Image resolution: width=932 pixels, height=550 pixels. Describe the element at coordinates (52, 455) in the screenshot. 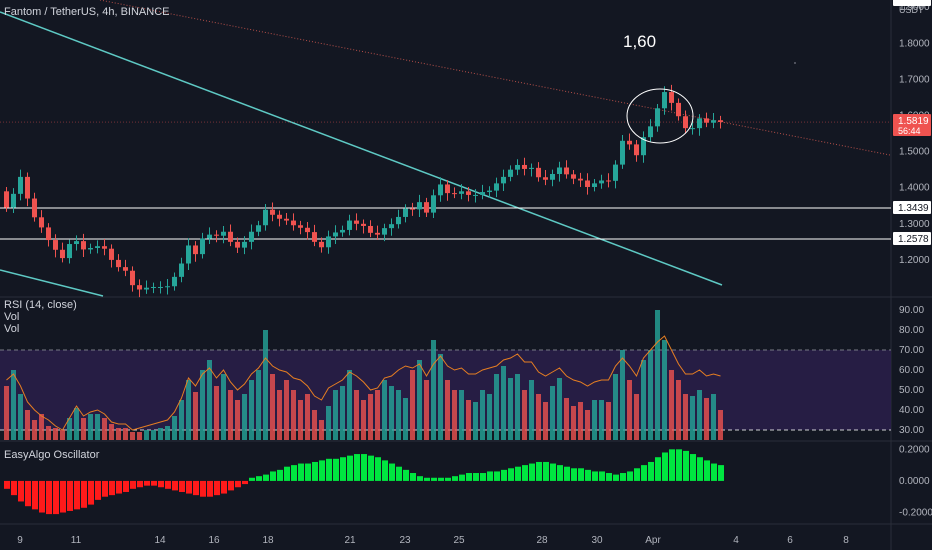

I see `oscillator-title: EasyAlgo Oscillator` at that location.